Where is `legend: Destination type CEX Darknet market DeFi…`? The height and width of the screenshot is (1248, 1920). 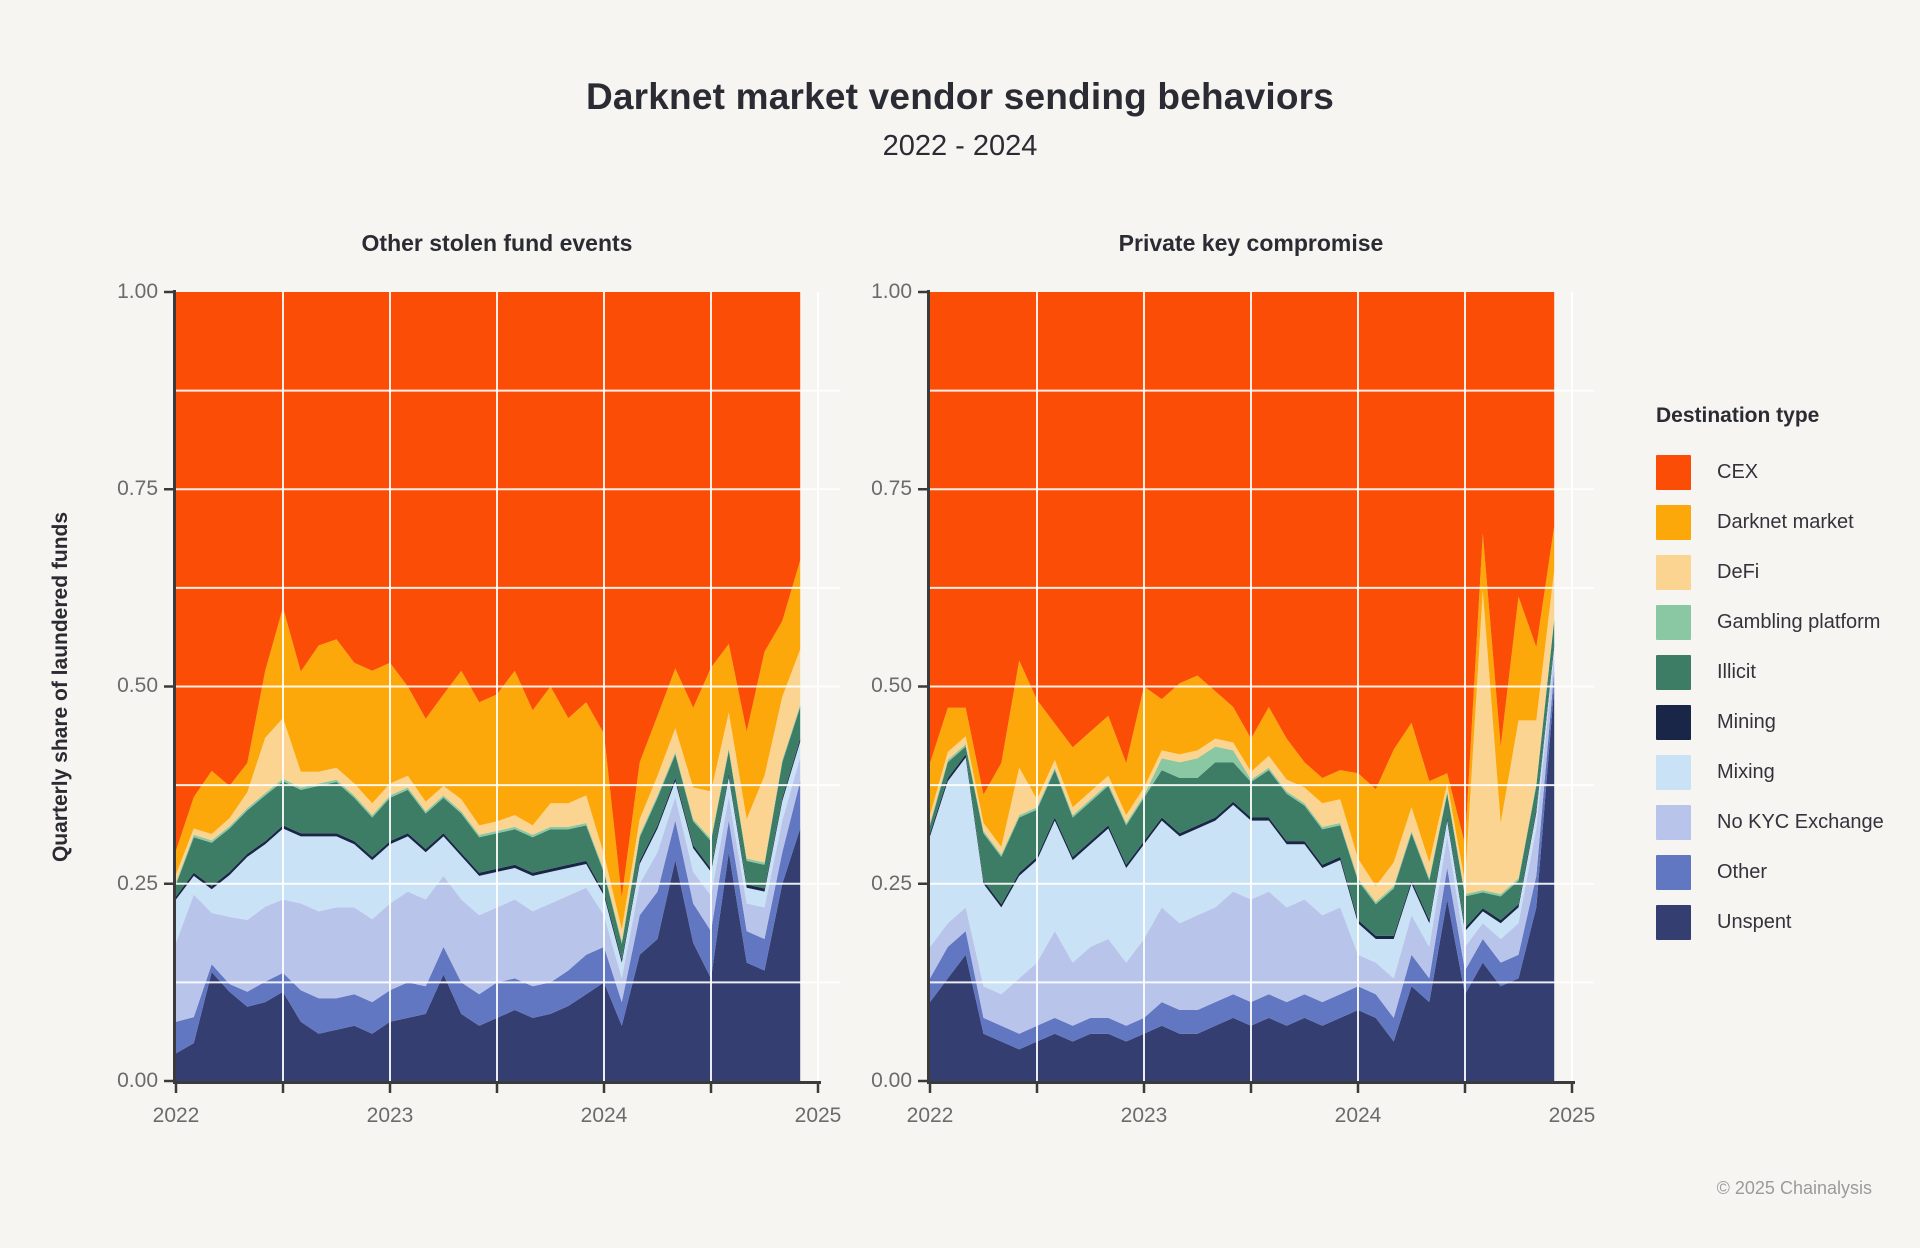 legend: Destination type CEX Darknet market DeFi… is located at coordinates (1786, 679).